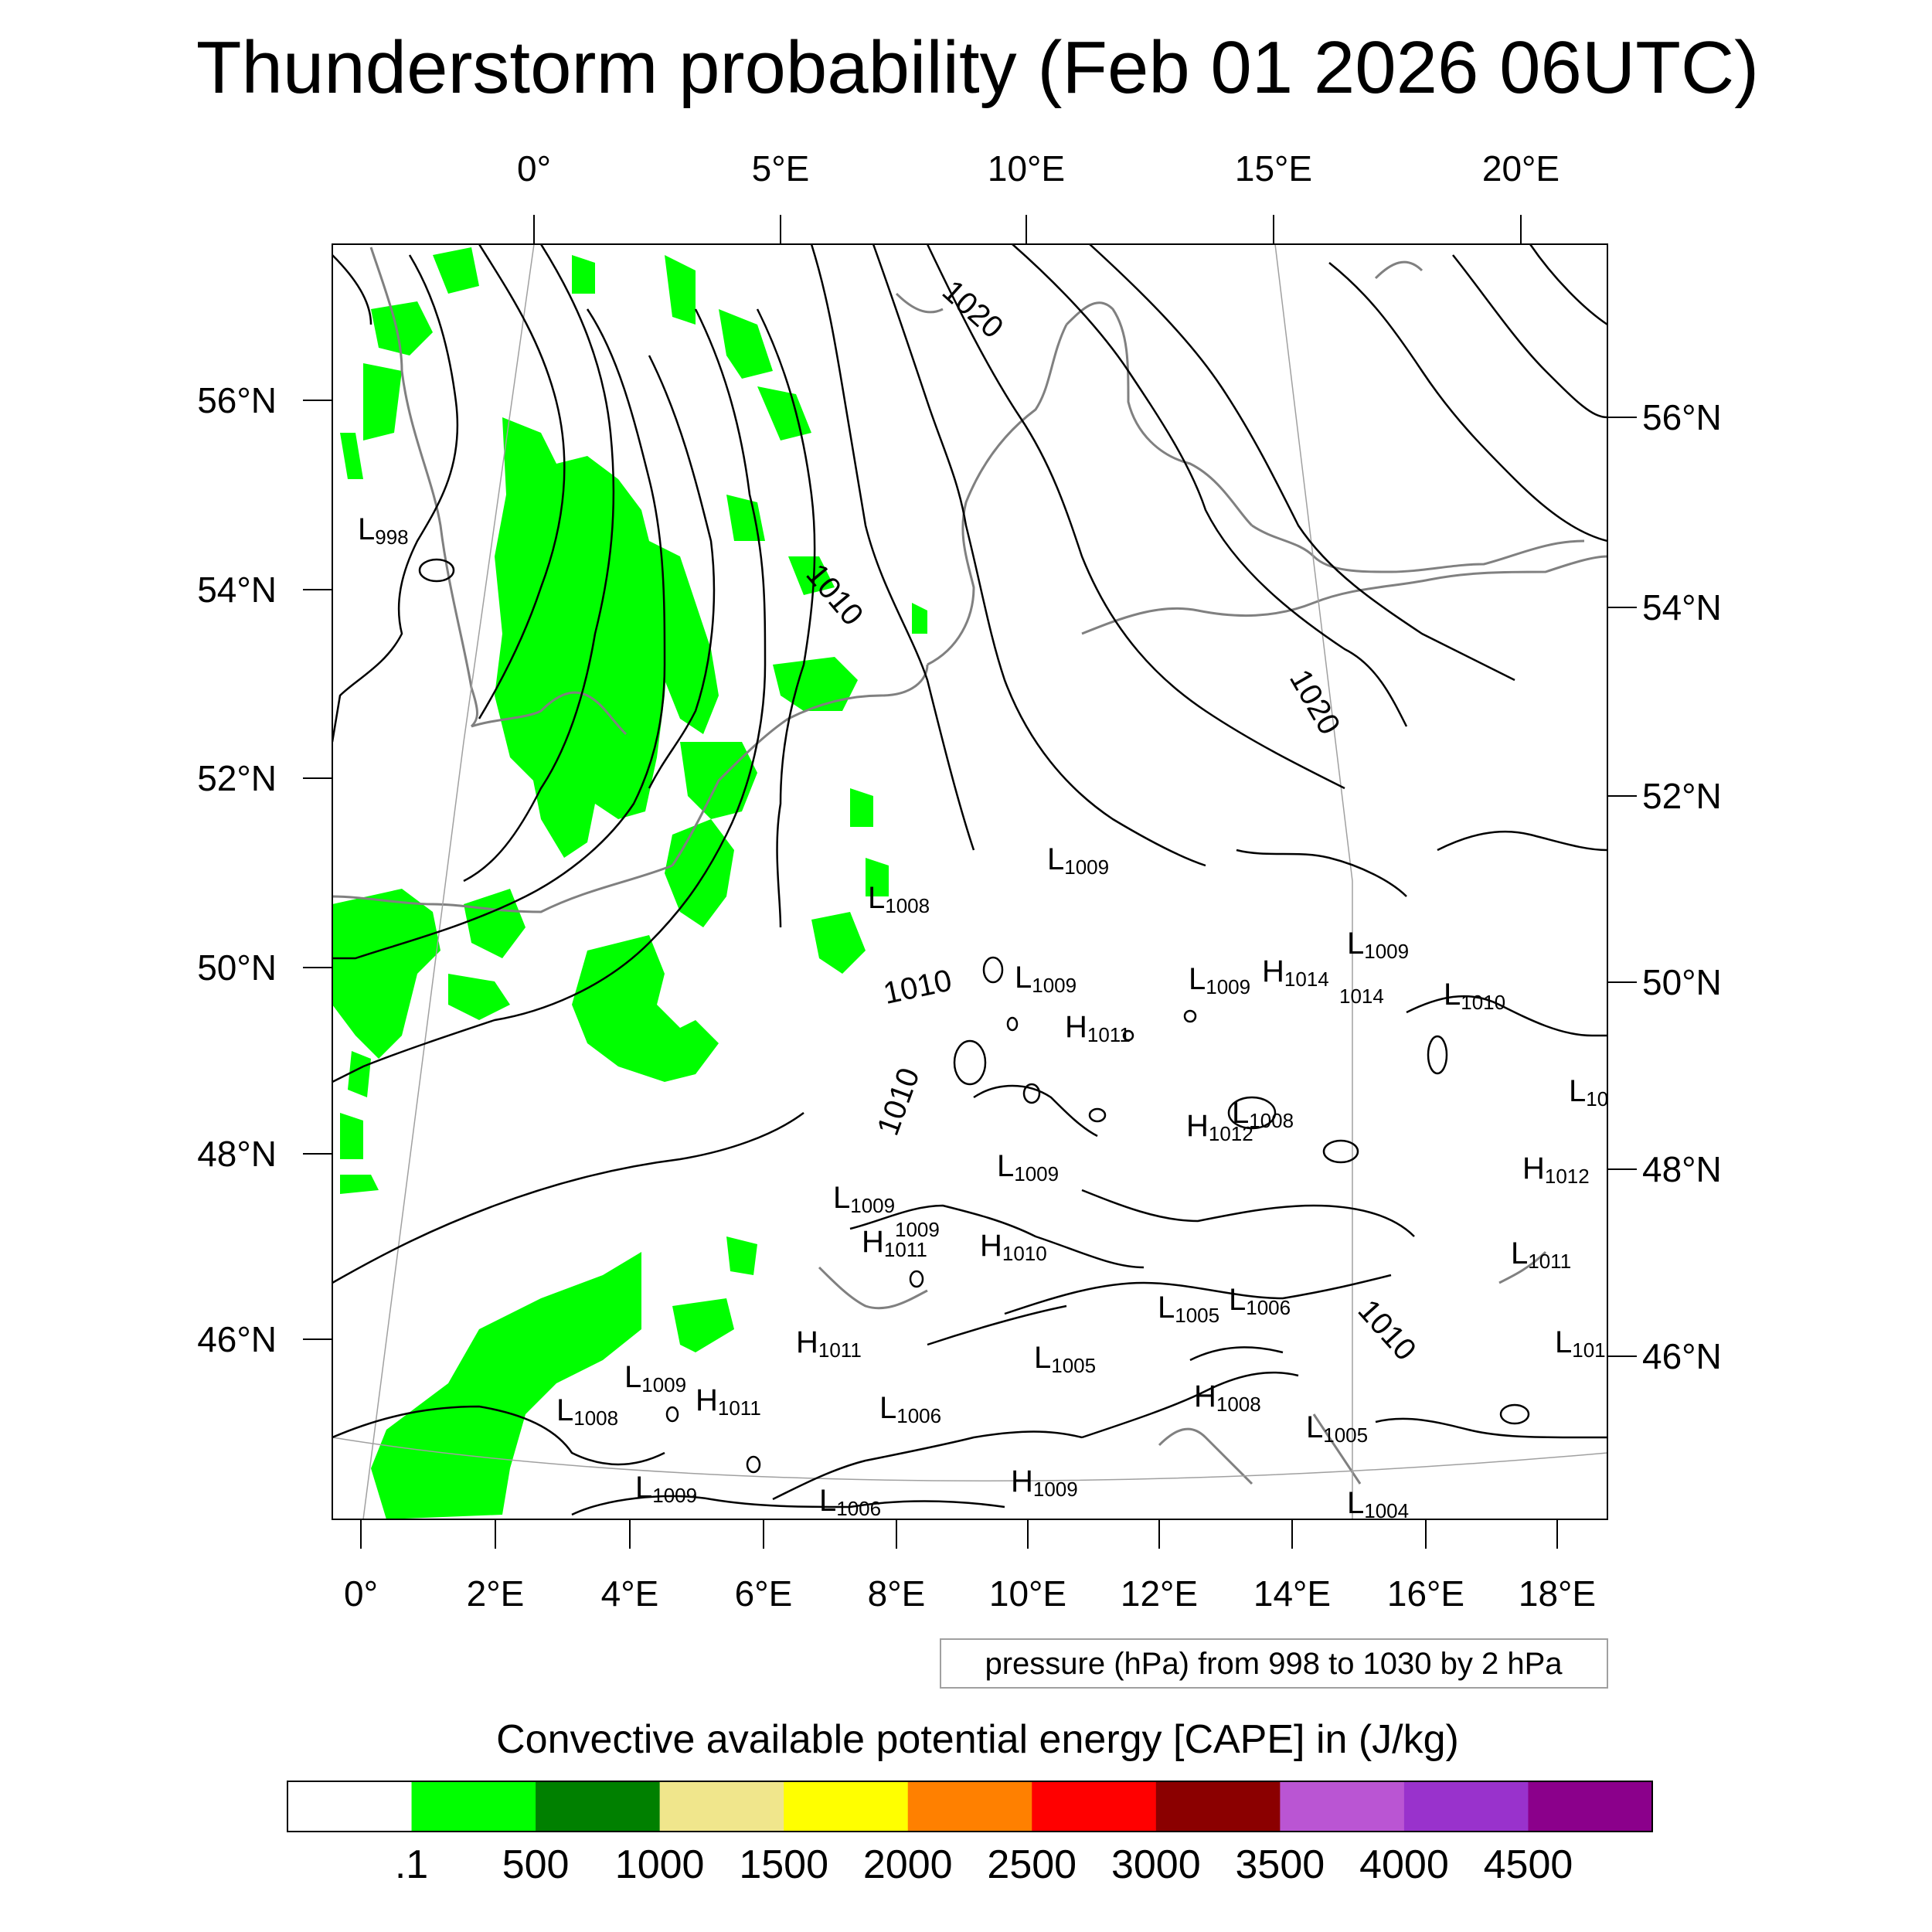 The height and width of the screenshot is (1932, 1932). Describe the element at coordinates (402, 328) in the screenshot. I see `cape-region-uk` at that location.